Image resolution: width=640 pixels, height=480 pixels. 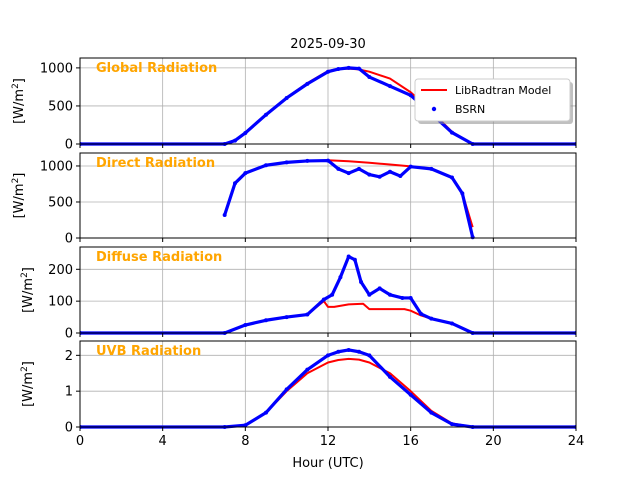 I want to click on panel-0-ytick-label-0: 0, so click(x=69, y=145).